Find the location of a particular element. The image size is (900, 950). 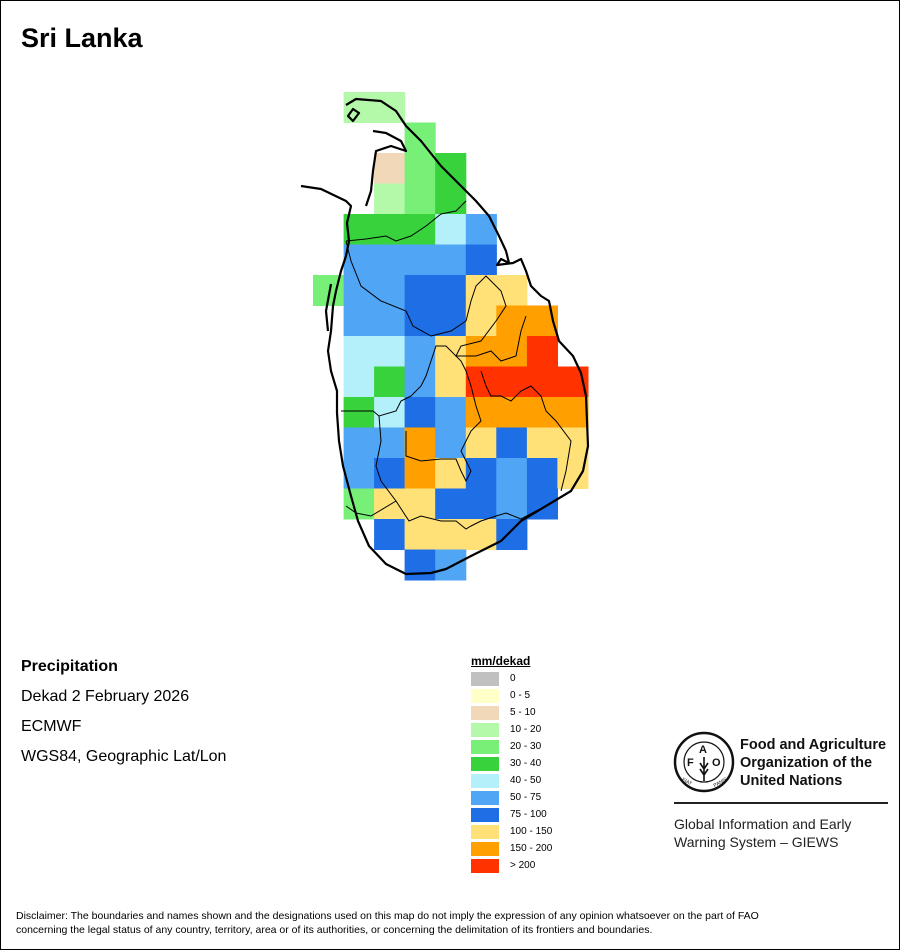

svg-text: F is located at coordinates (690, 763).